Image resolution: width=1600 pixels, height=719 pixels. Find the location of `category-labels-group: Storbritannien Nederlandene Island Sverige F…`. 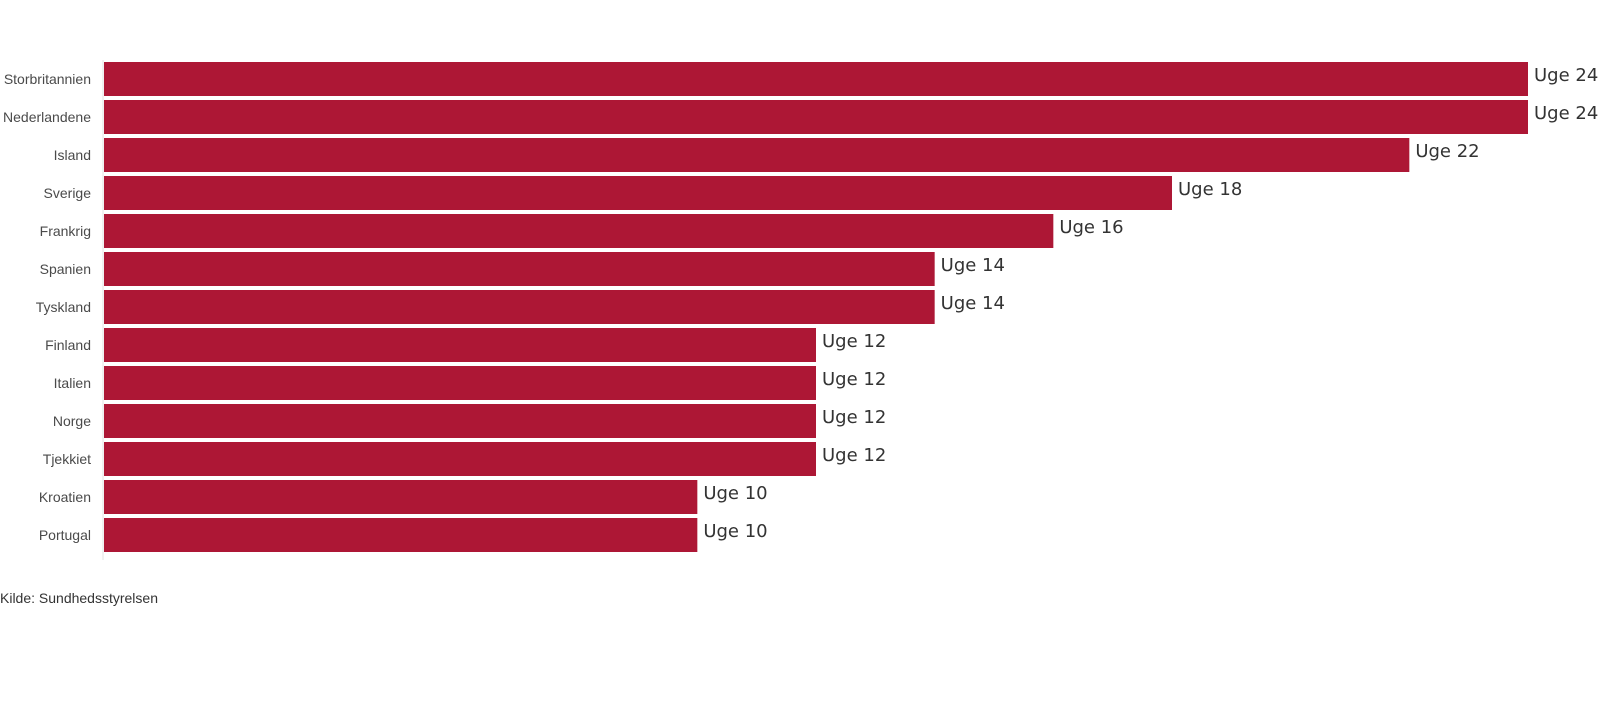

category-labels-group: Storbritannien Nederlandene Island Sverige F… is located at coordinates (47, 307).